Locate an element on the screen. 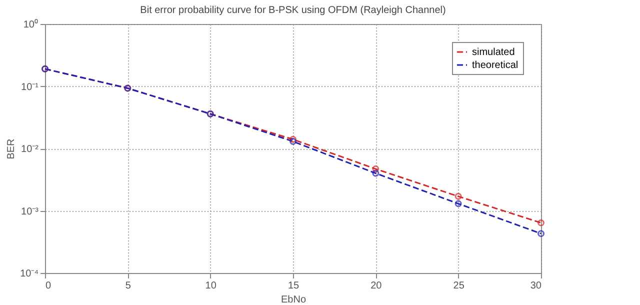 This screenshot has width=640, height=305. x-tick-label: 15 is located at coordinates (294, 286).